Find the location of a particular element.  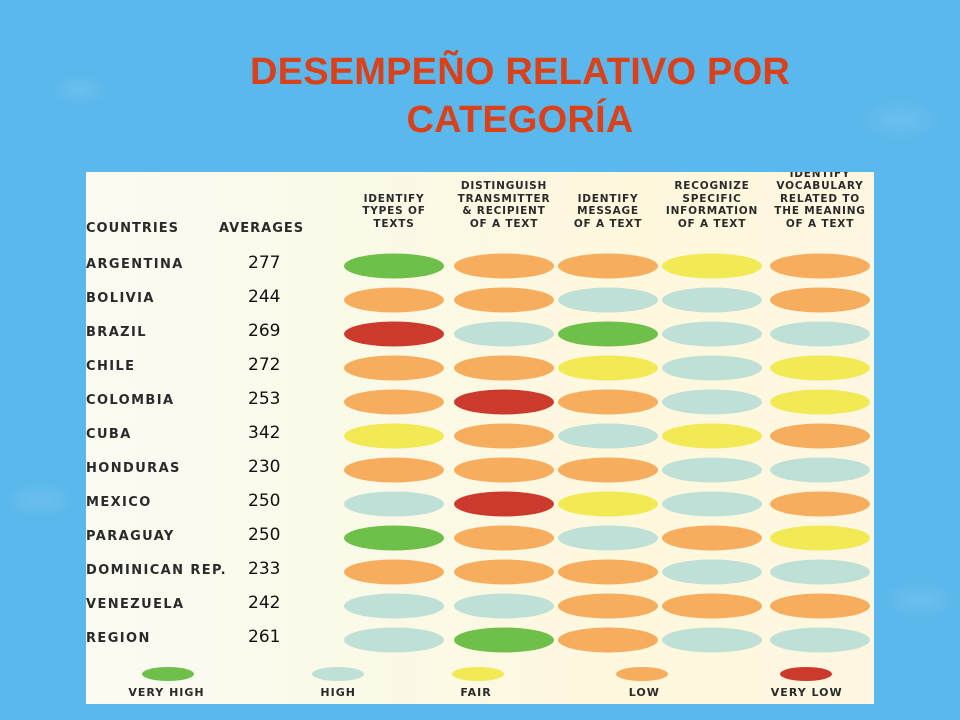

column-header-line: SPECIFIC is located at coordinates (712, 198).